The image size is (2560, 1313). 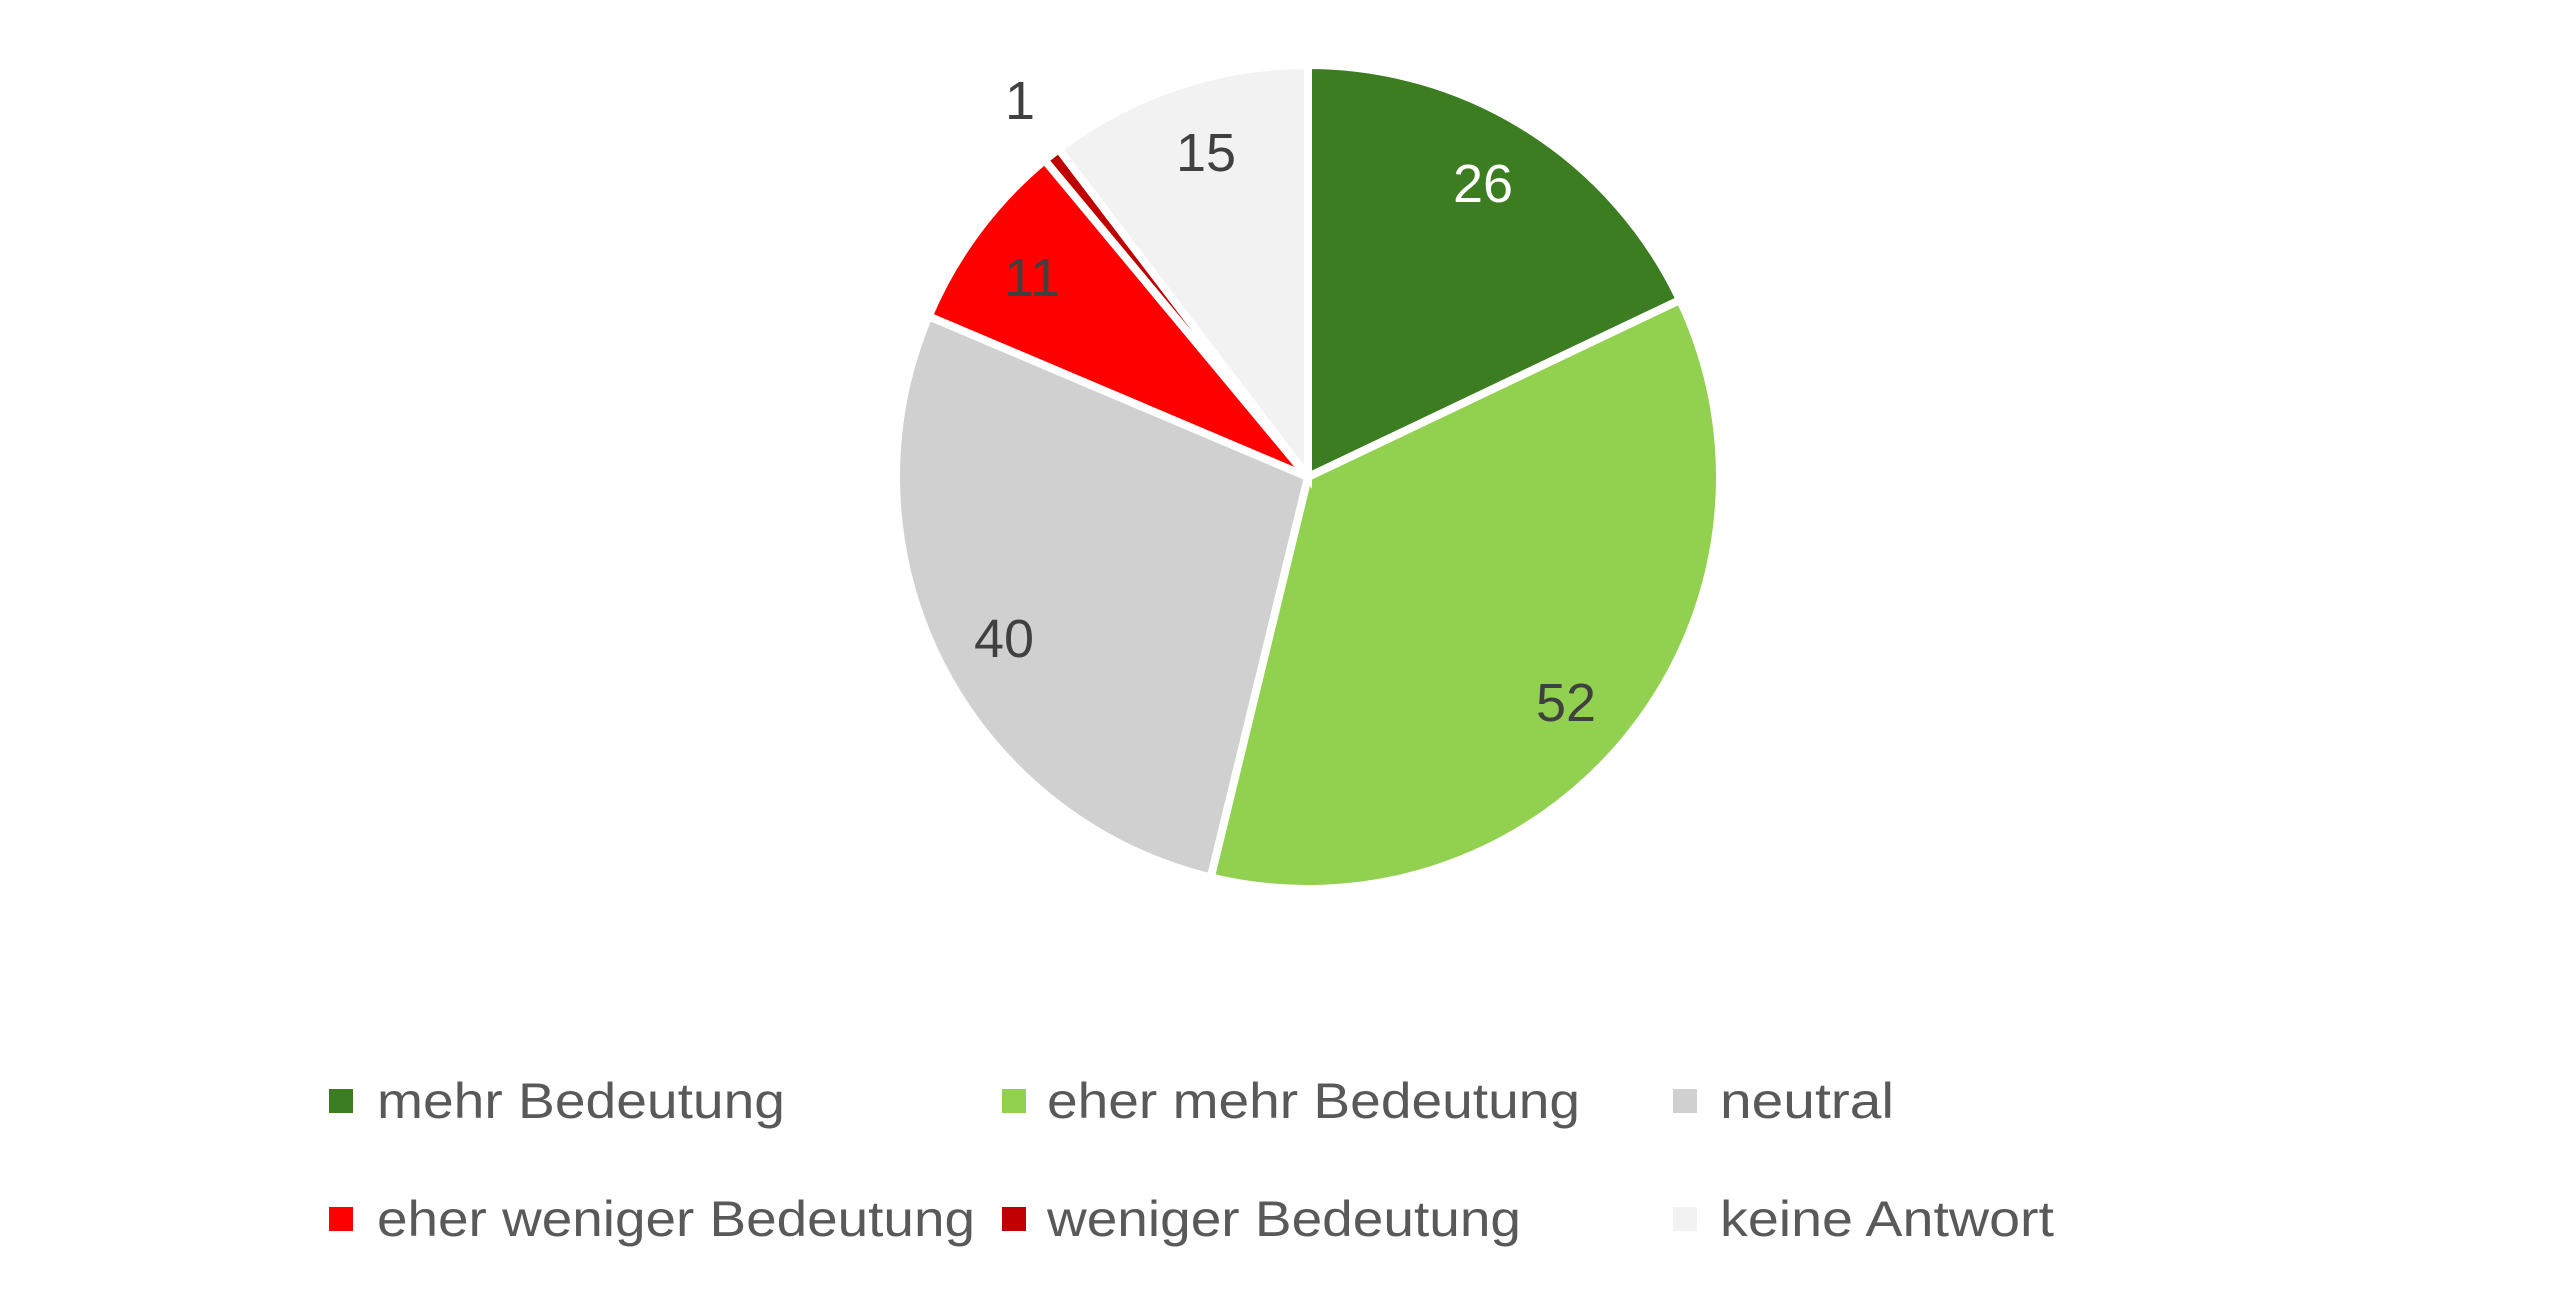 I want to click on legend-item-mehr-bedeutung: mehr Bedeutung, so click(x=557, y=1101).